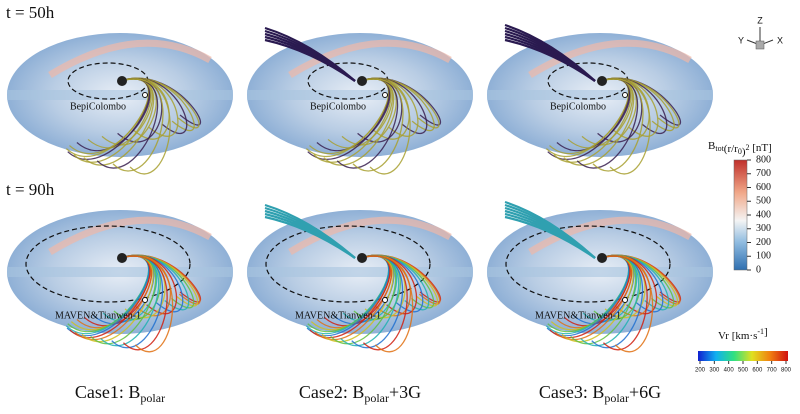 This screenshot has width=800, height=414. I want to click on case-prefix: Case3: B, so click(572, 392).